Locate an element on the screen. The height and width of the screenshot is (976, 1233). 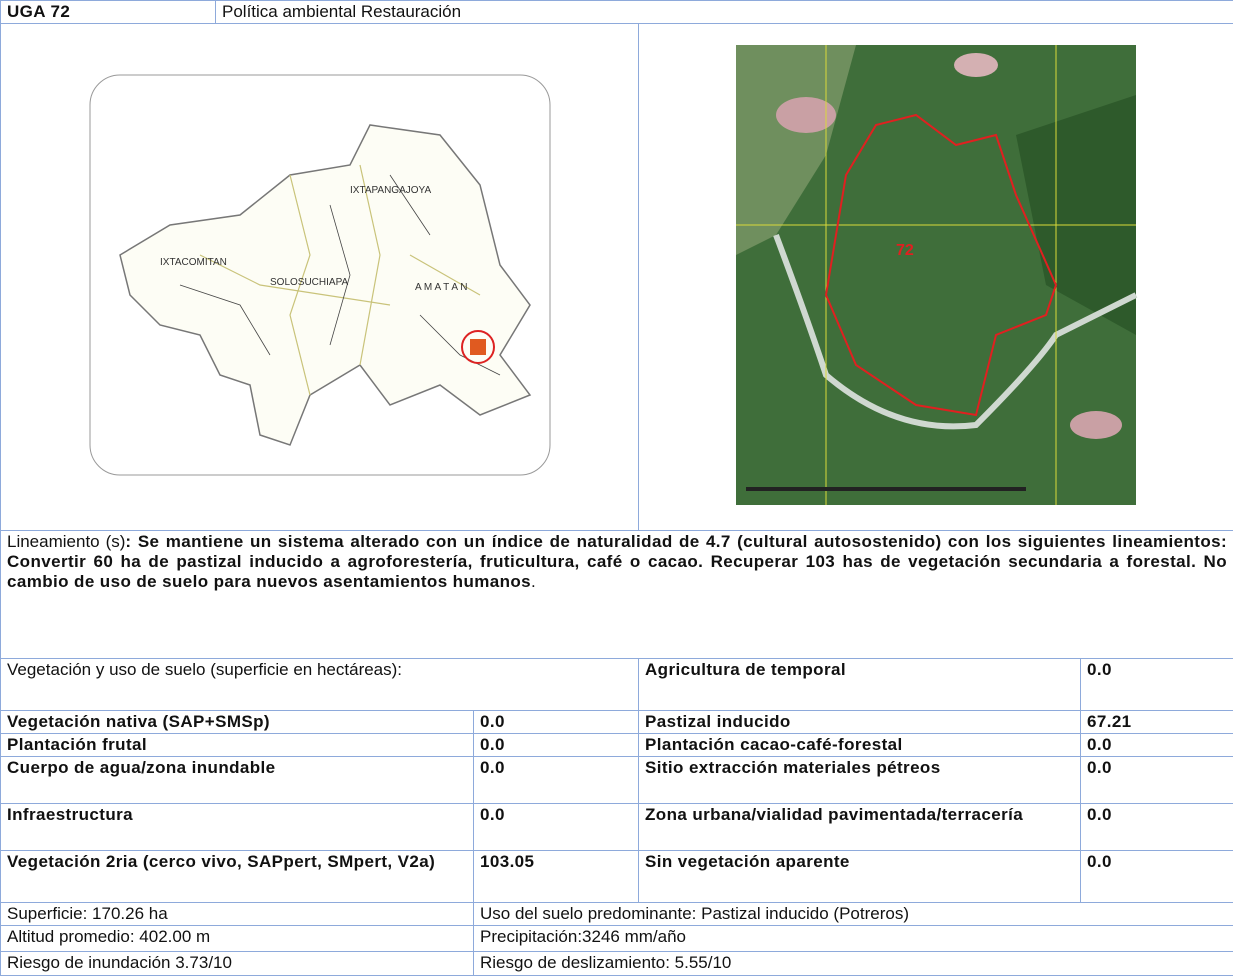
land-use-name: Cuerpo de agua/zona inundable is located at coordinates (237, 780).